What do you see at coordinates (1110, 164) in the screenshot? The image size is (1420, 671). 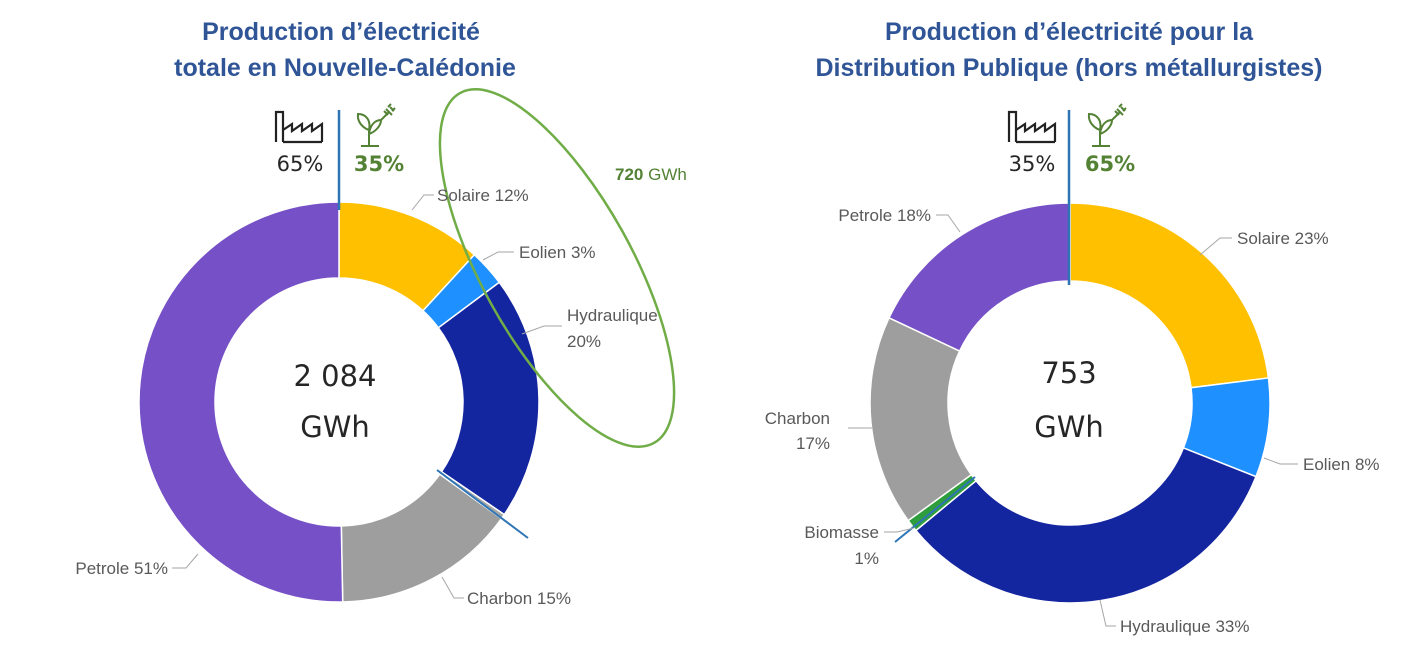 I see `chart-right-renewable-share: 65%` at bounding box center [1110, 164].